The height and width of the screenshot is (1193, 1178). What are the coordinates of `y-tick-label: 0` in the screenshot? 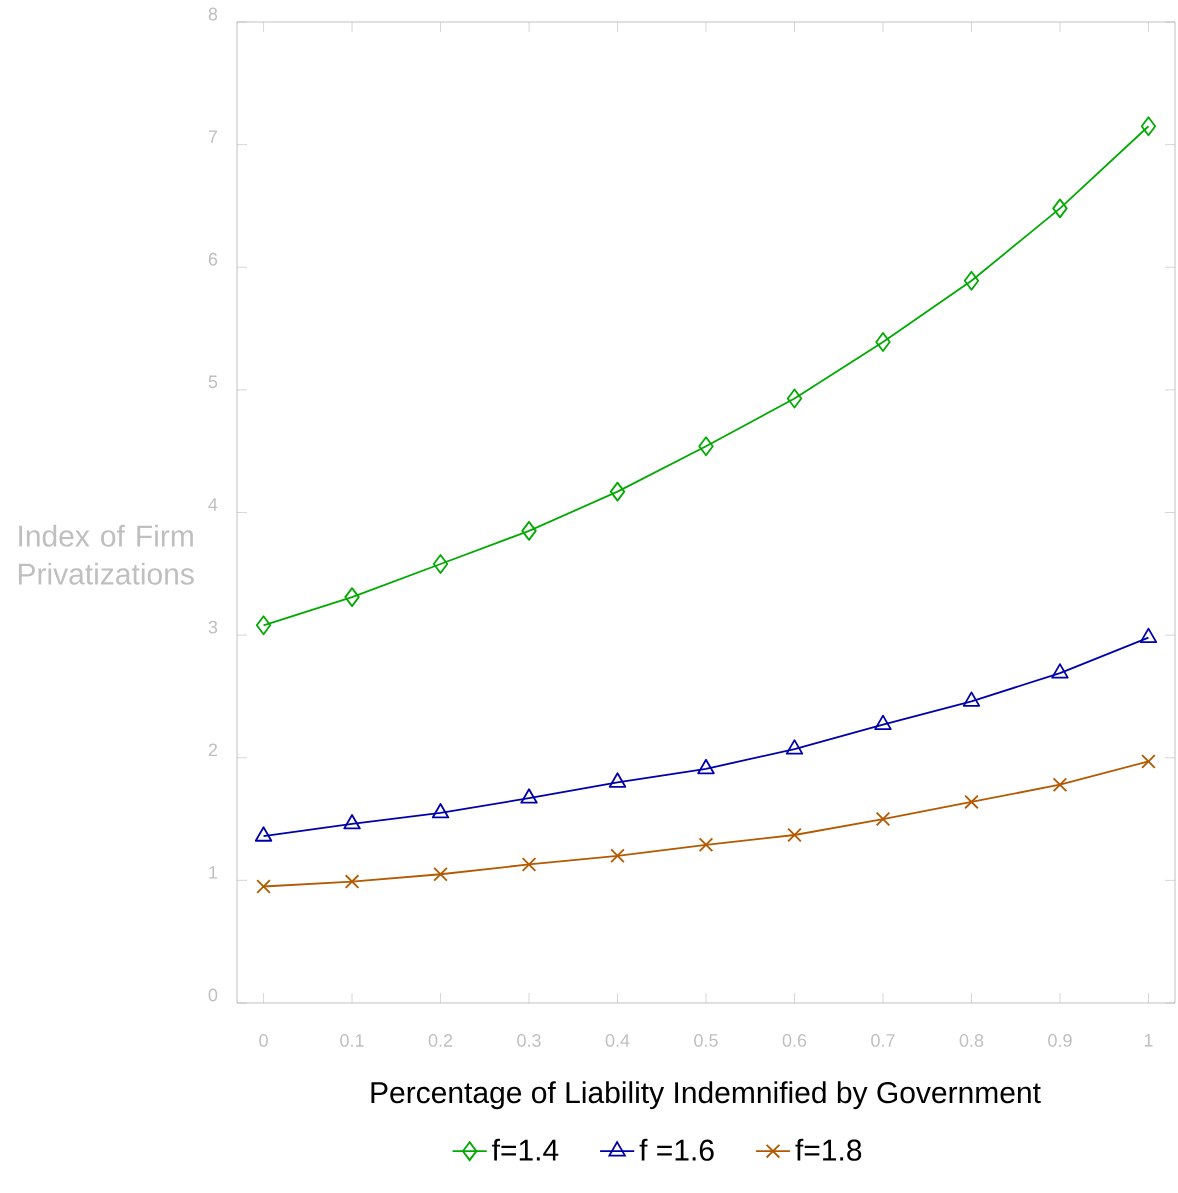 It's located at (213, 995).